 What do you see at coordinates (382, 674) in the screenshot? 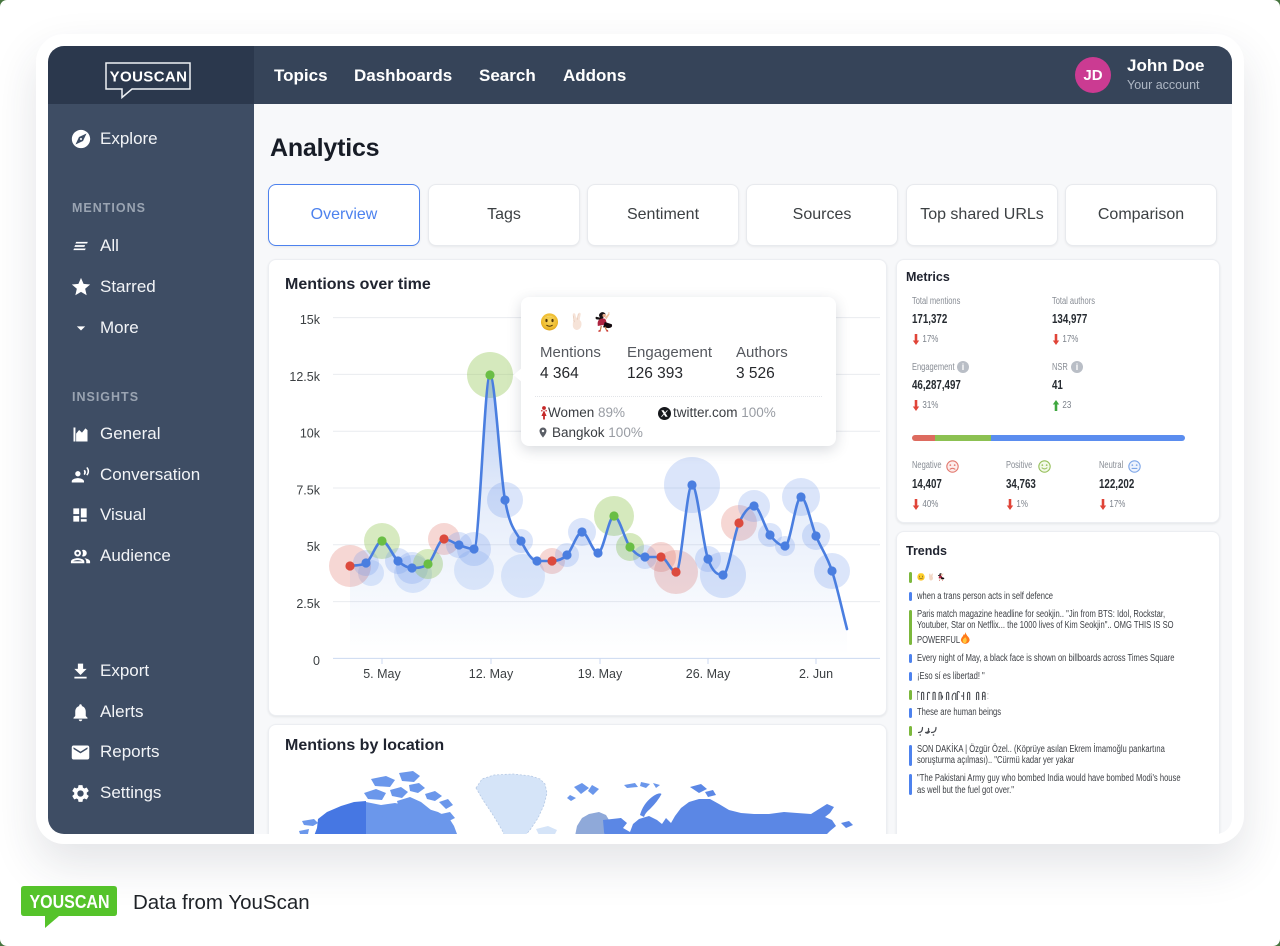
I see `svg-text: 5. May` at bounding box center [382, 674].